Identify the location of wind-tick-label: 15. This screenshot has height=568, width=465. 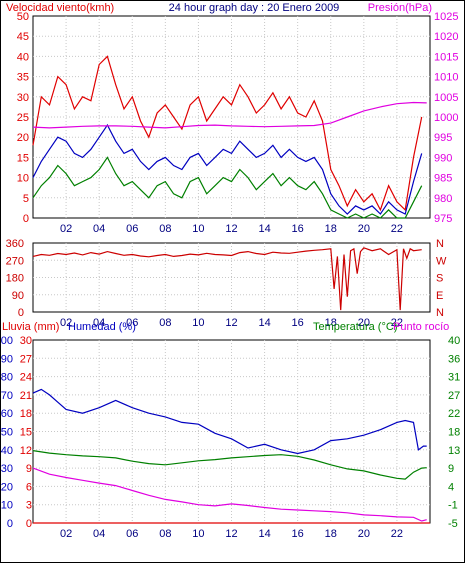
(23, 158).